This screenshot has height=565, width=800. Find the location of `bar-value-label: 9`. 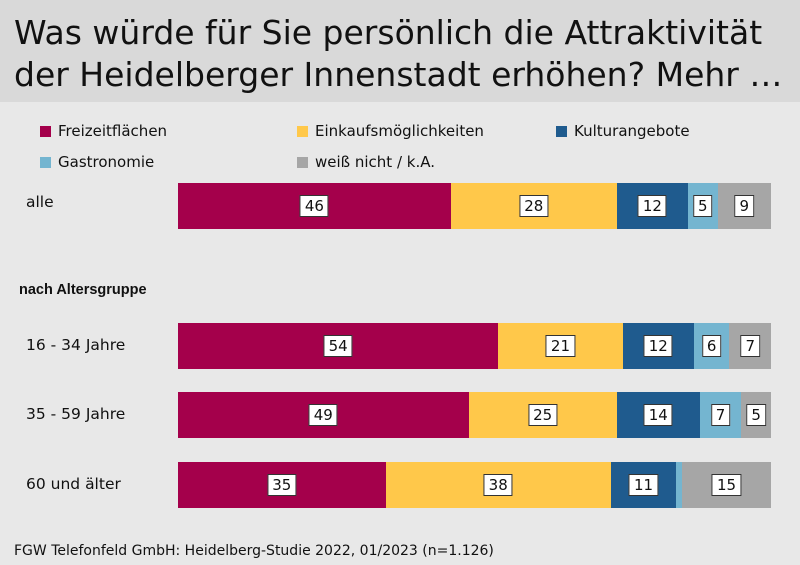

bar-value-label: 9 is located at coordinates (744, 206).